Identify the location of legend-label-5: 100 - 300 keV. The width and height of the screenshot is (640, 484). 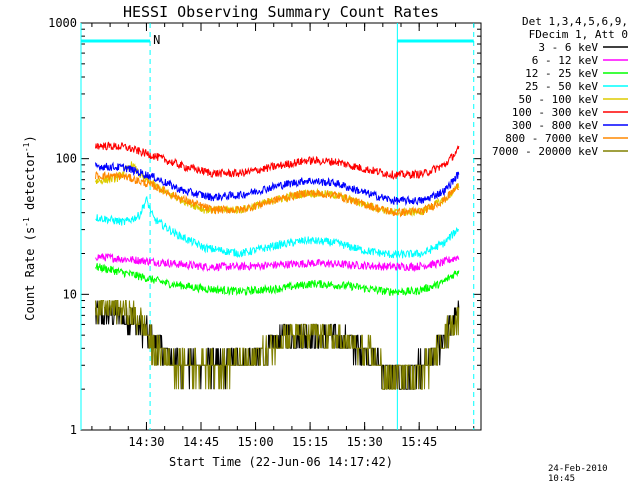
(555, 112).